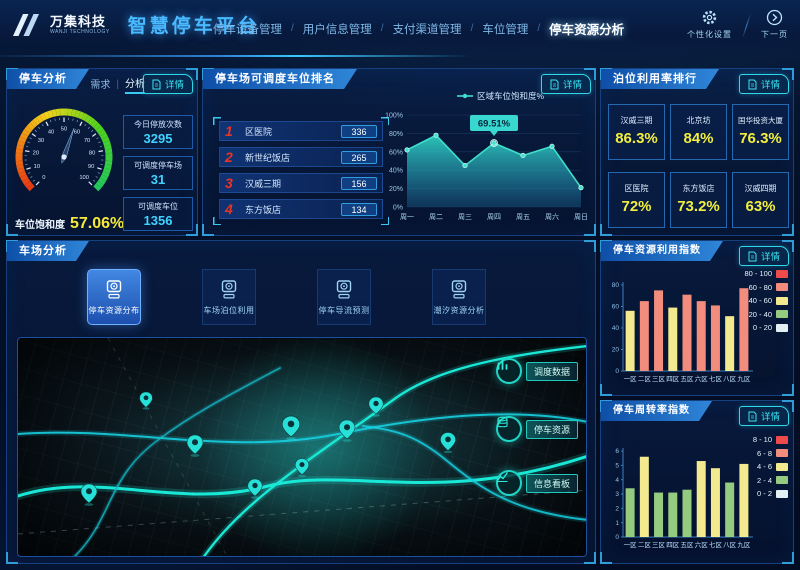 The height and width of the screenshot is (570, 800). I want to click on nav-item-payment: 支付渠道管理, so click(427, 29).